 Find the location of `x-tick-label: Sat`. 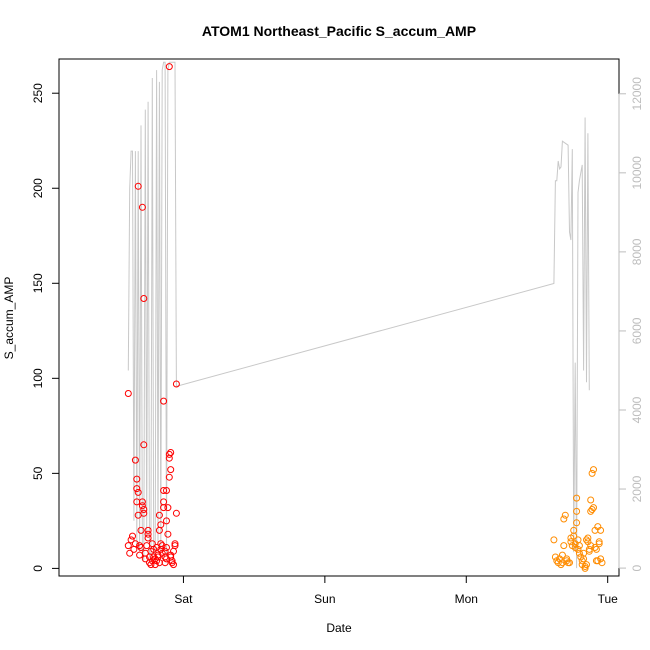

x-tick-label: Sat is located at coordinates (183, 599).